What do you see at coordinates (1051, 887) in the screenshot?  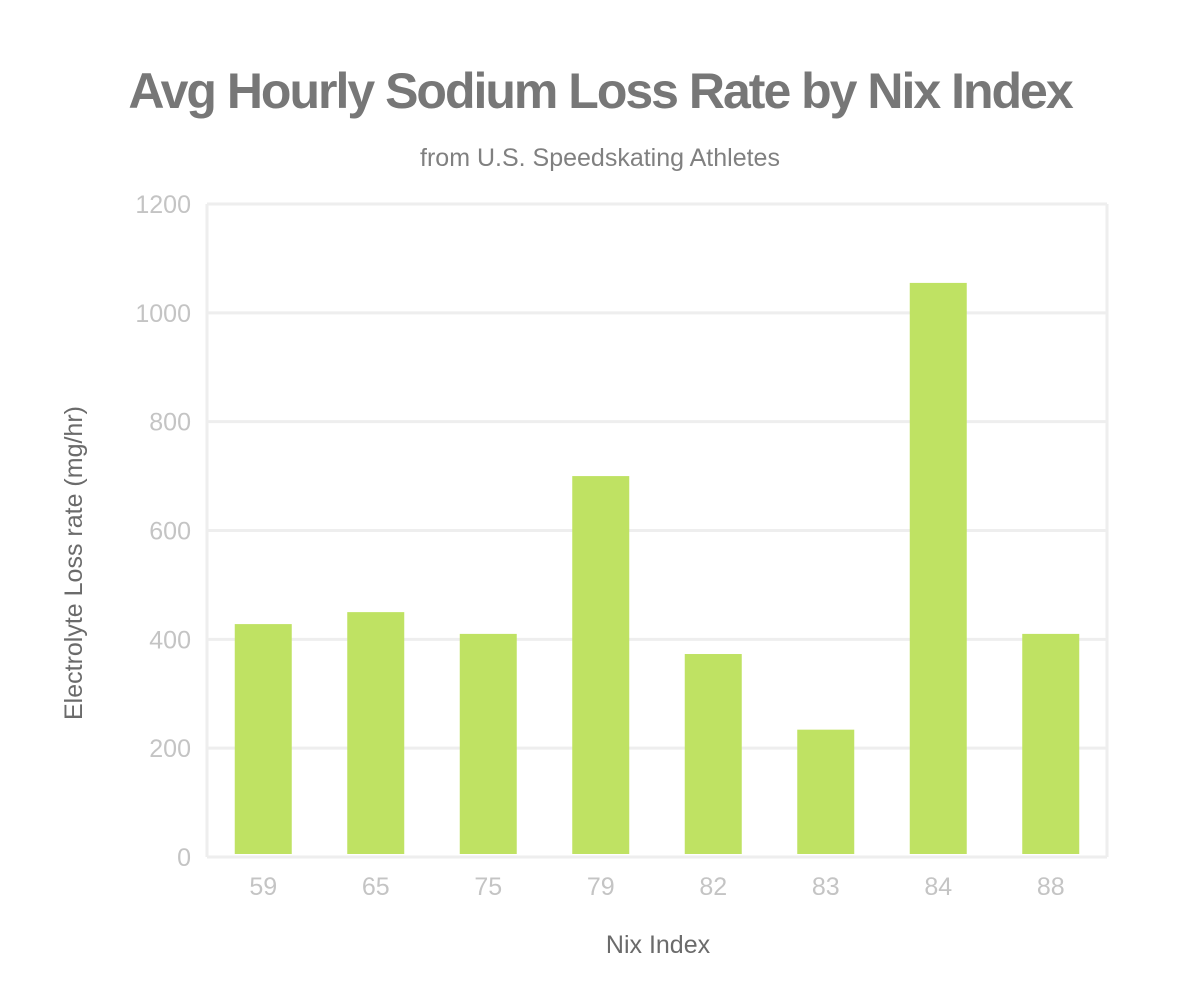 I see `x-tick-label: 88` at bounding box center [1051, 887].